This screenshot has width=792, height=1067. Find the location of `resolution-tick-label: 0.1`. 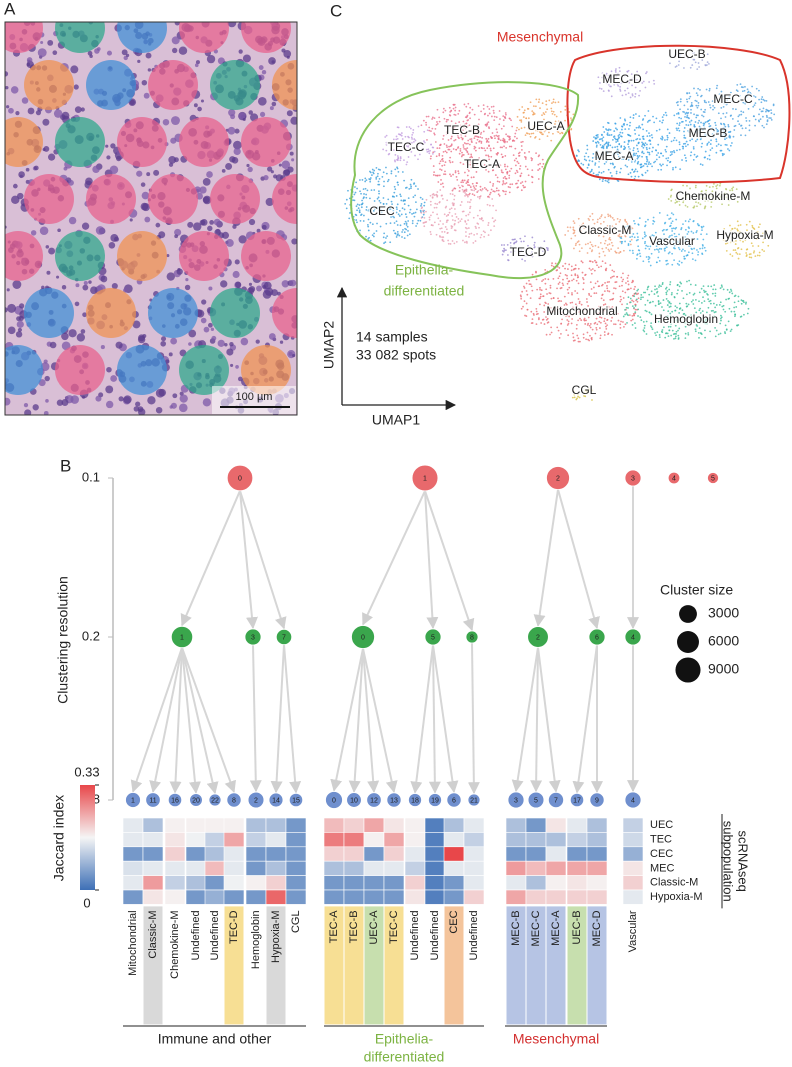

resolution-tick-label: 0.1 is located at coordinates (91, 476).